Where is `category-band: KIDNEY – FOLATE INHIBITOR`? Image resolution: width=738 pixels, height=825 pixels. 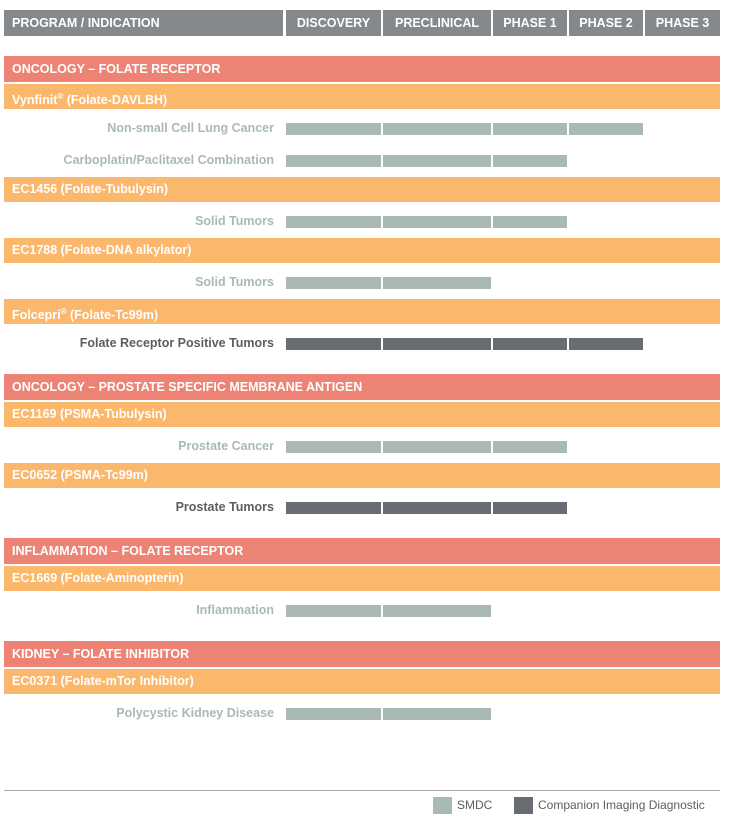
category-band: KIDNEY – FOLATE INHIBITOR is located at coordinates (362, 654).